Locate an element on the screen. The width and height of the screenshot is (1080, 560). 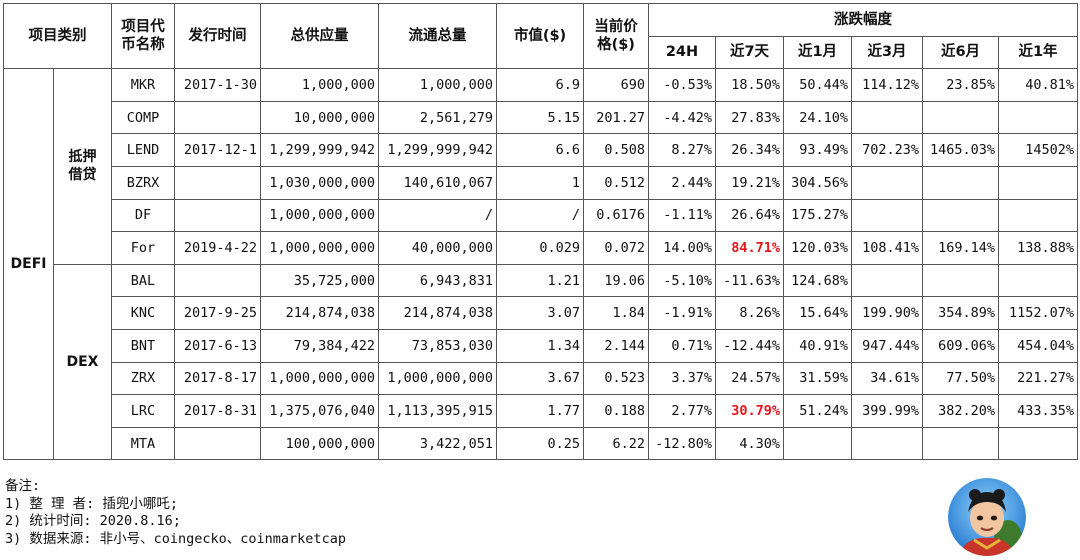
change-1m: 175.27% is located at coordinates (817, 215).